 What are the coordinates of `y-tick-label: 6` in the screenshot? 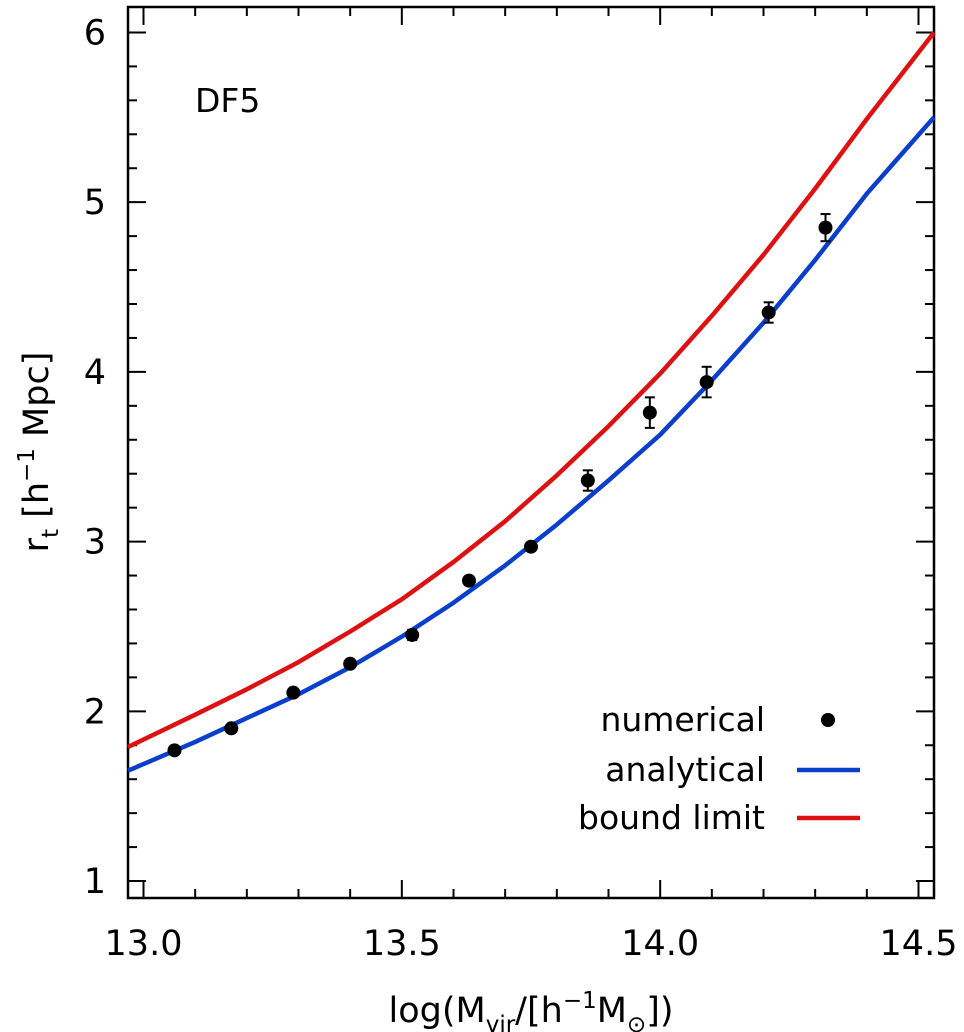 It's located at (95, 33).